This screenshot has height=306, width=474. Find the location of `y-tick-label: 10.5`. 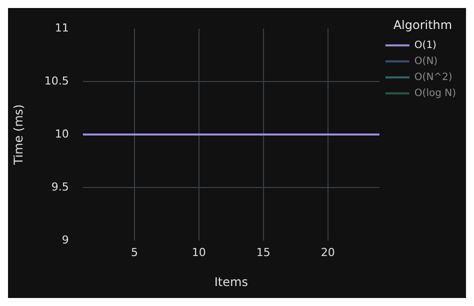

y-tick-label: 10.5 is located at coordinates (56, 81).